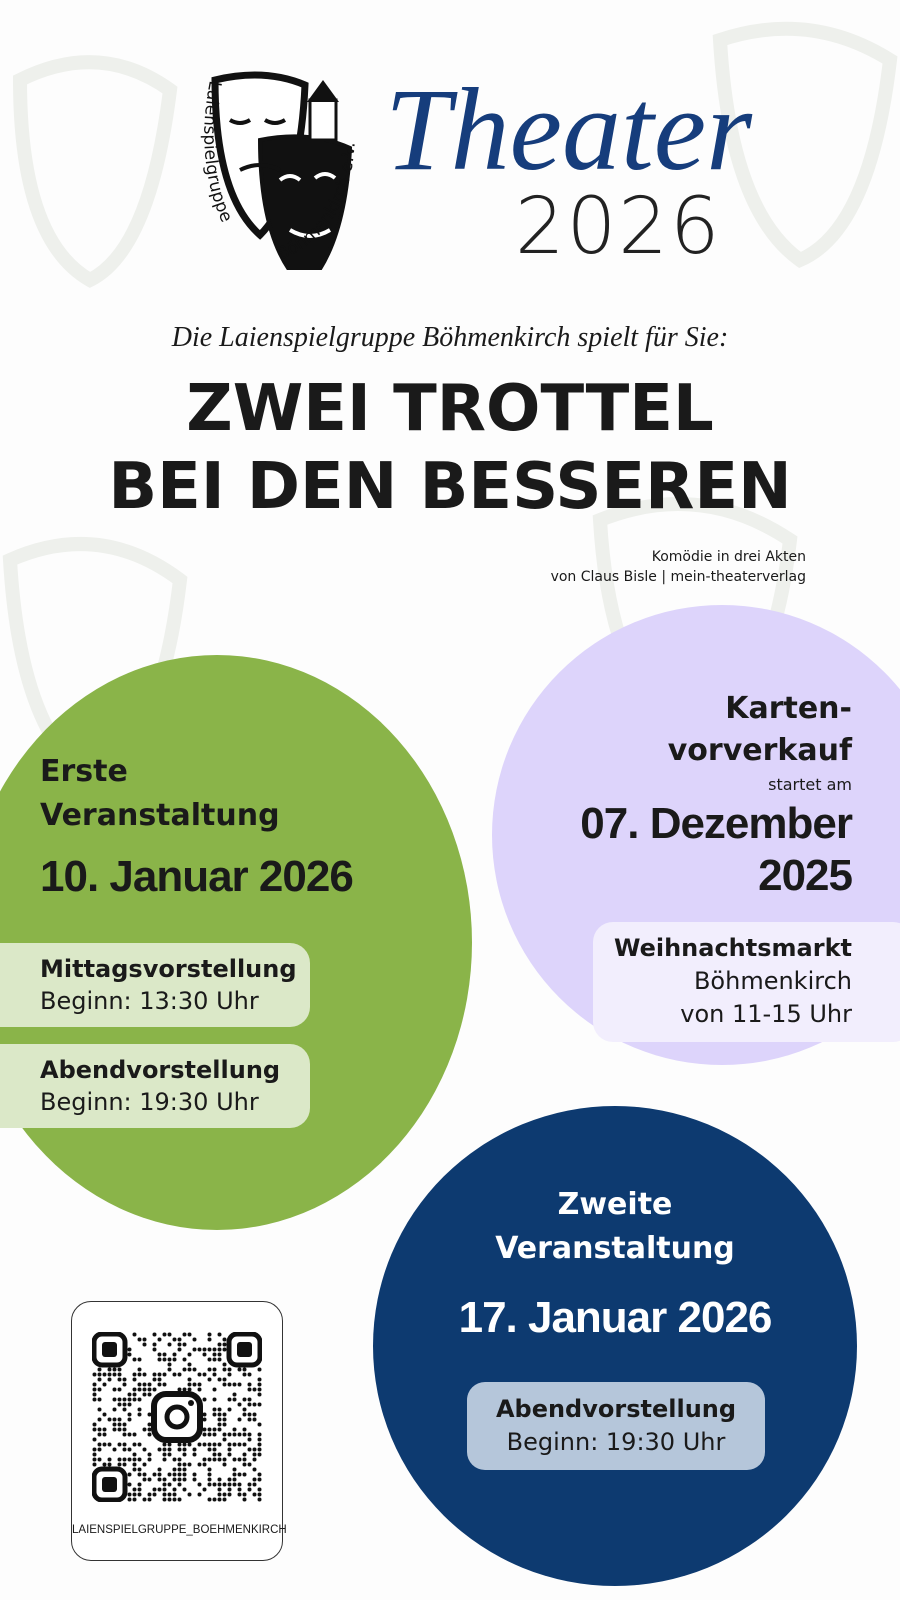 Image resolution: width=900 pixels, height=1600 pixels. I want to click on presale-date: 07. Dezember, so click(716, 823).